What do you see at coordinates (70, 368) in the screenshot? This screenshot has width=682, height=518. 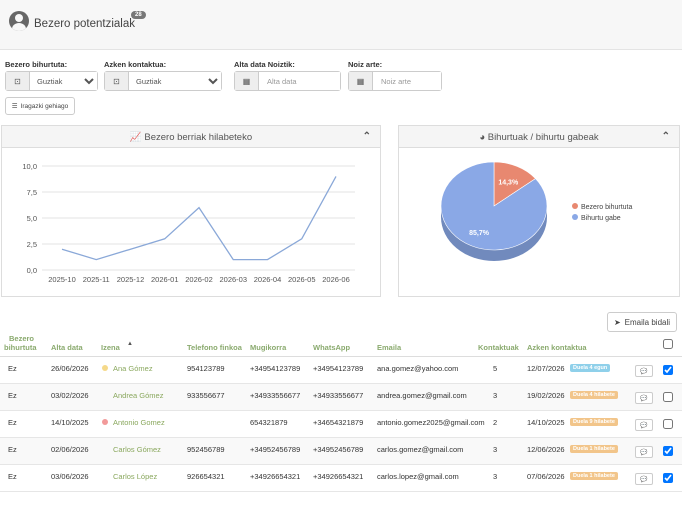 I see `cell-date: 26/06/2026` at bounding box center [70, 368].